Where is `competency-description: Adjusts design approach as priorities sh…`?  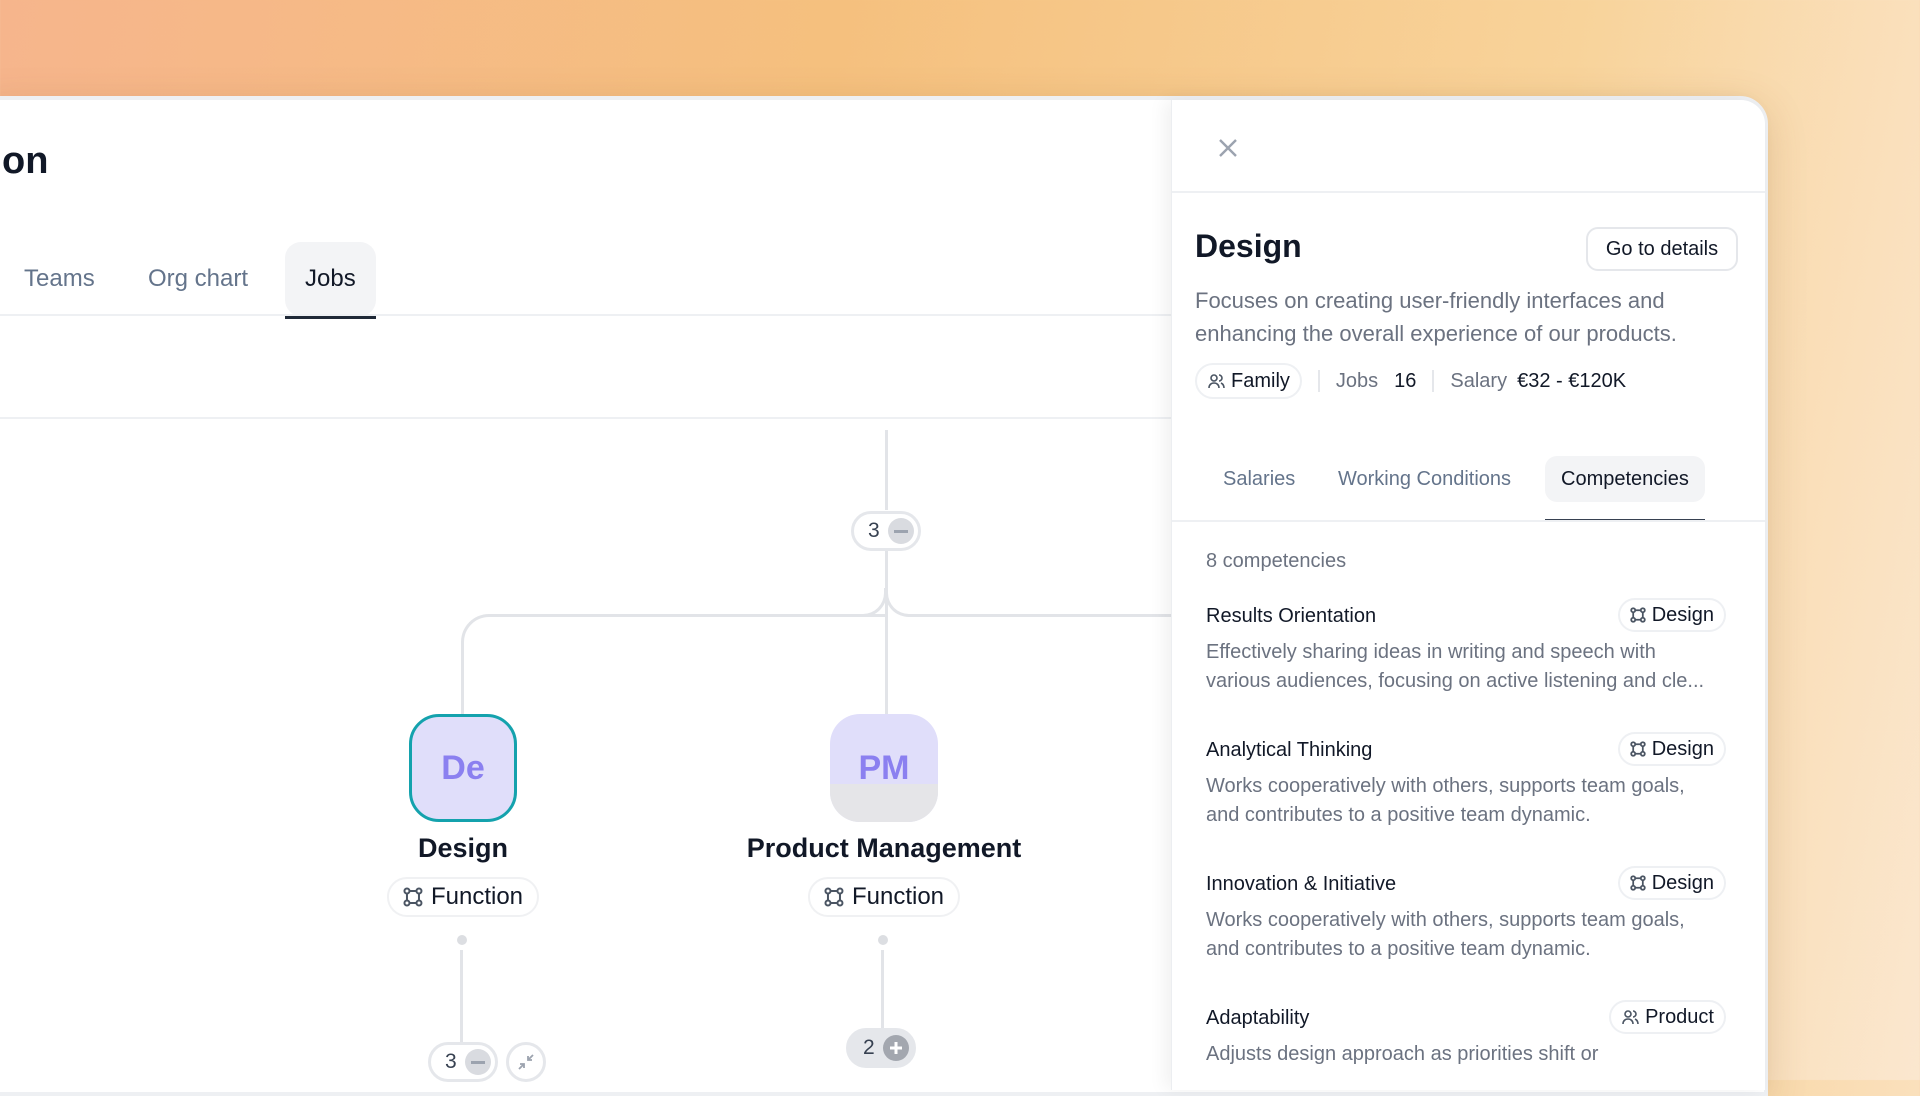
competency-description: Adjusts design approach as priorities sh… is located at coordinates (1402, 1054).